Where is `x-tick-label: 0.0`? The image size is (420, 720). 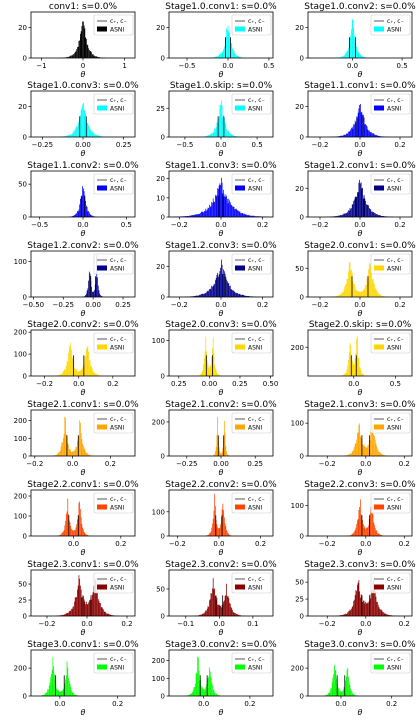
x-tick-label: 0.0 is located at coordinates (340, 704).